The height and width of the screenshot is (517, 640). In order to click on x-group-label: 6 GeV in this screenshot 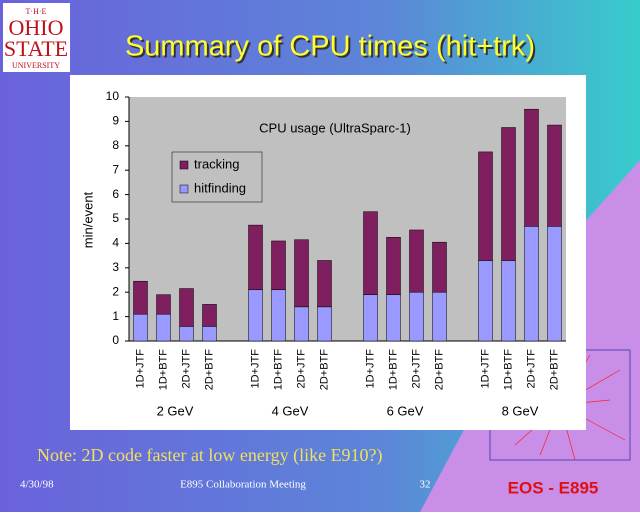, I will do `click(405, 410)`.